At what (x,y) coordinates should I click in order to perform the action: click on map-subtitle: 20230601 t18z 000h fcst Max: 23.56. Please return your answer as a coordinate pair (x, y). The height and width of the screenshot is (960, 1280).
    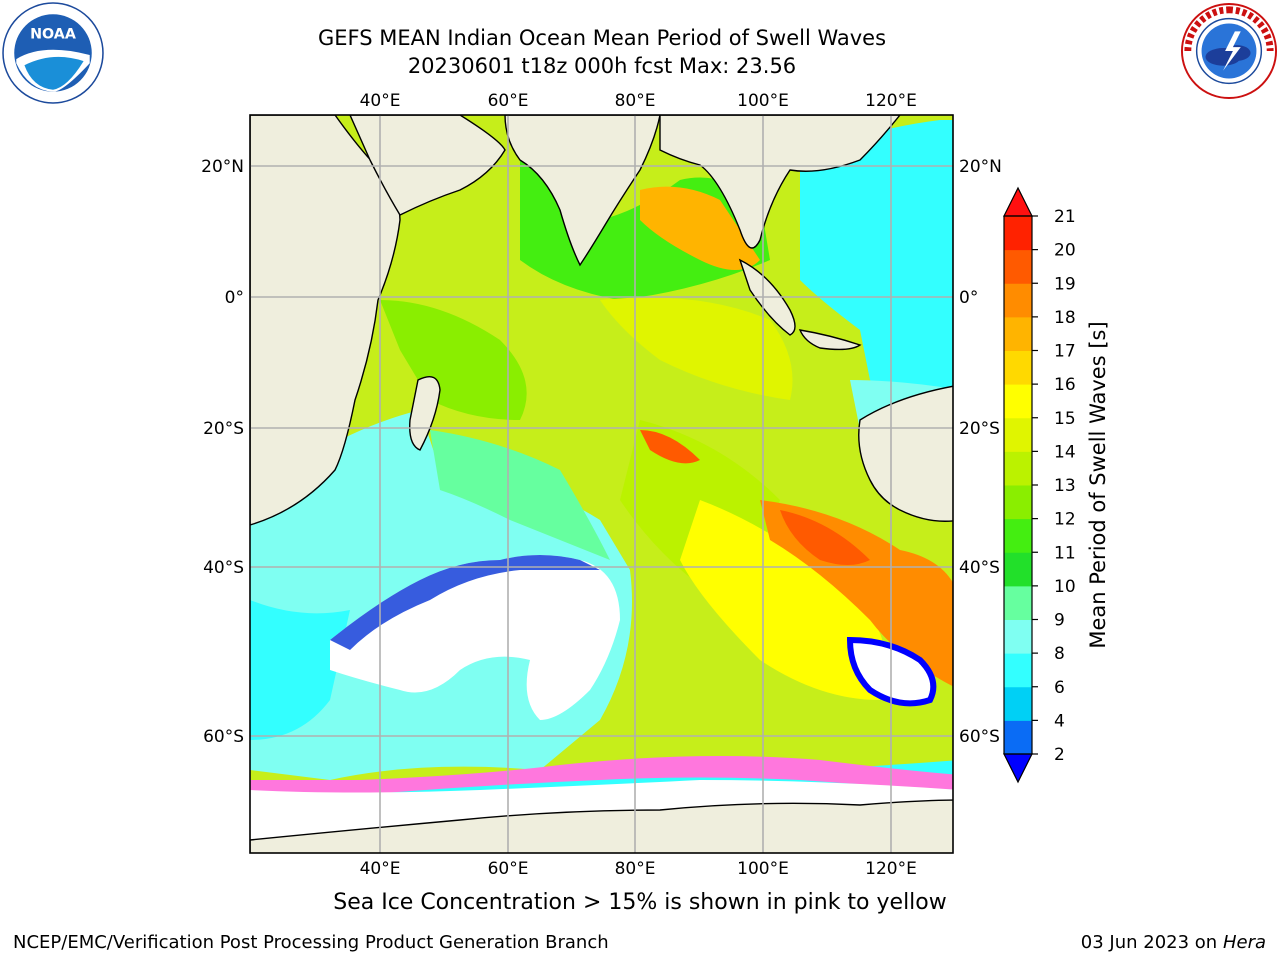
    Looking at the image, I should click on (602, 66).